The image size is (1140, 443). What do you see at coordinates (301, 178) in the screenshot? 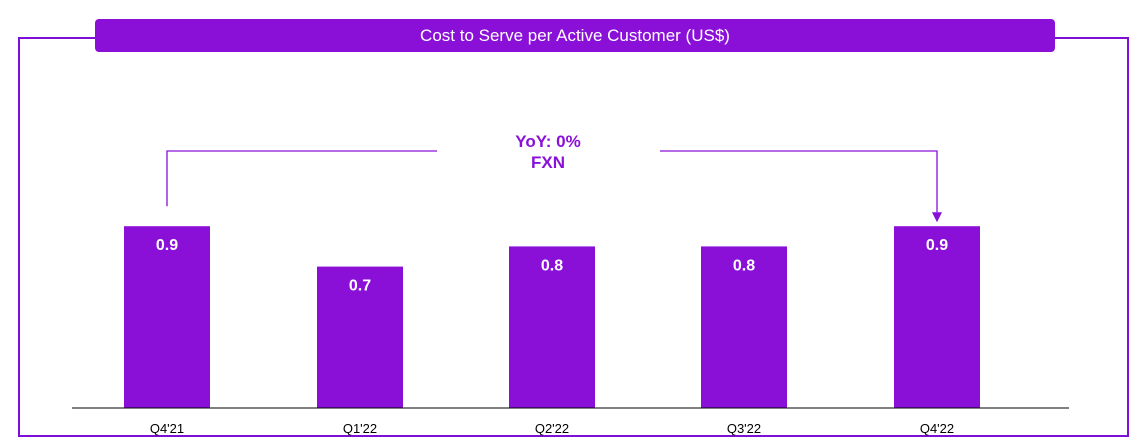
I see `annotation-connector-left` at bounding box center [301, 178].